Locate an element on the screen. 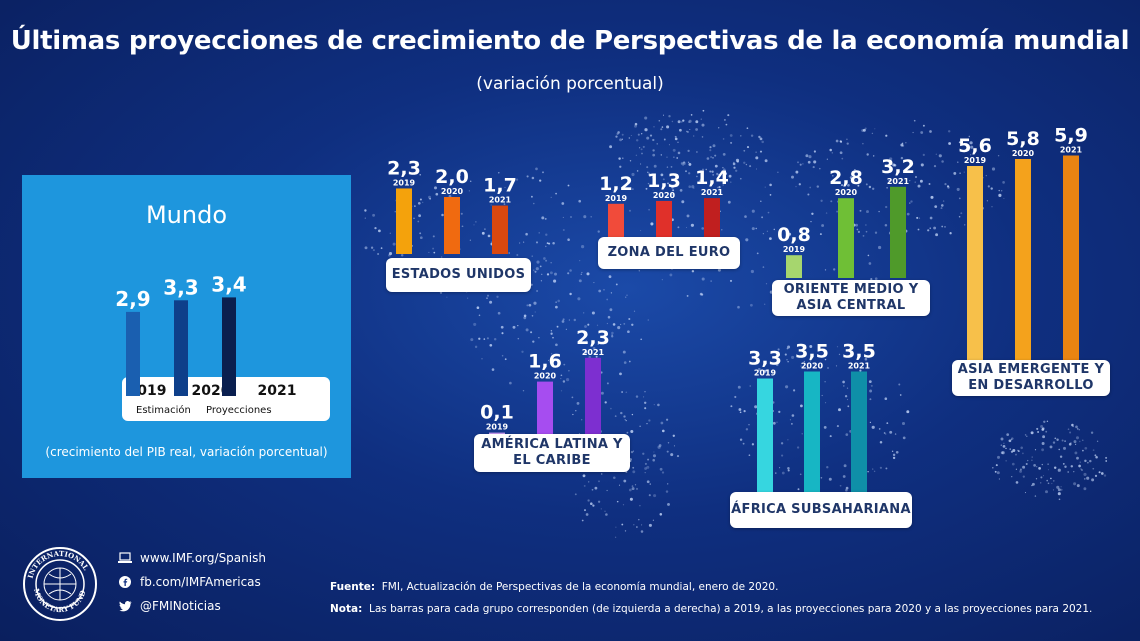 Image resolution: width=1140 pixels, height=641 pixels. year-label-zona-del-euro-2019: 2019 is located at coordinates (616, 198).